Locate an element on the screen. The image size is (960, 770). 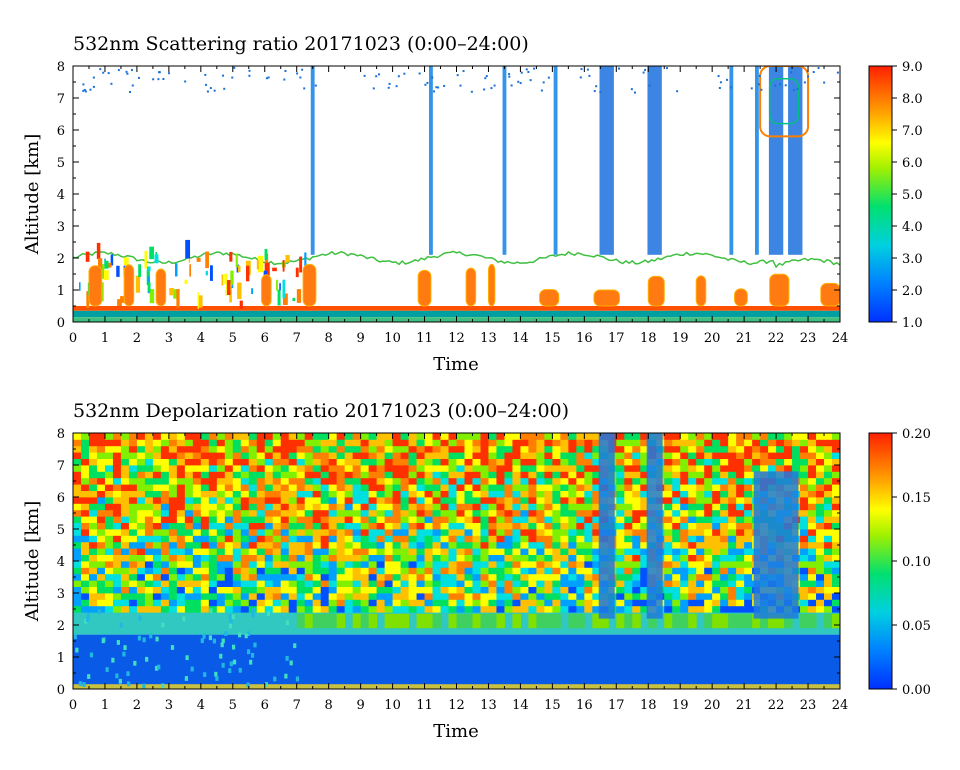
depolarization-y-axis-label: Altitude [km] is located at coordinates (32, 562).